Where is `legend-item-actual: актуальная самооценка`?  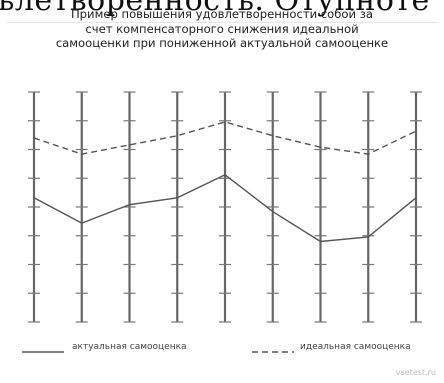 legend-item-actual: актуальная самооценка is located at coordinates (129, 347).